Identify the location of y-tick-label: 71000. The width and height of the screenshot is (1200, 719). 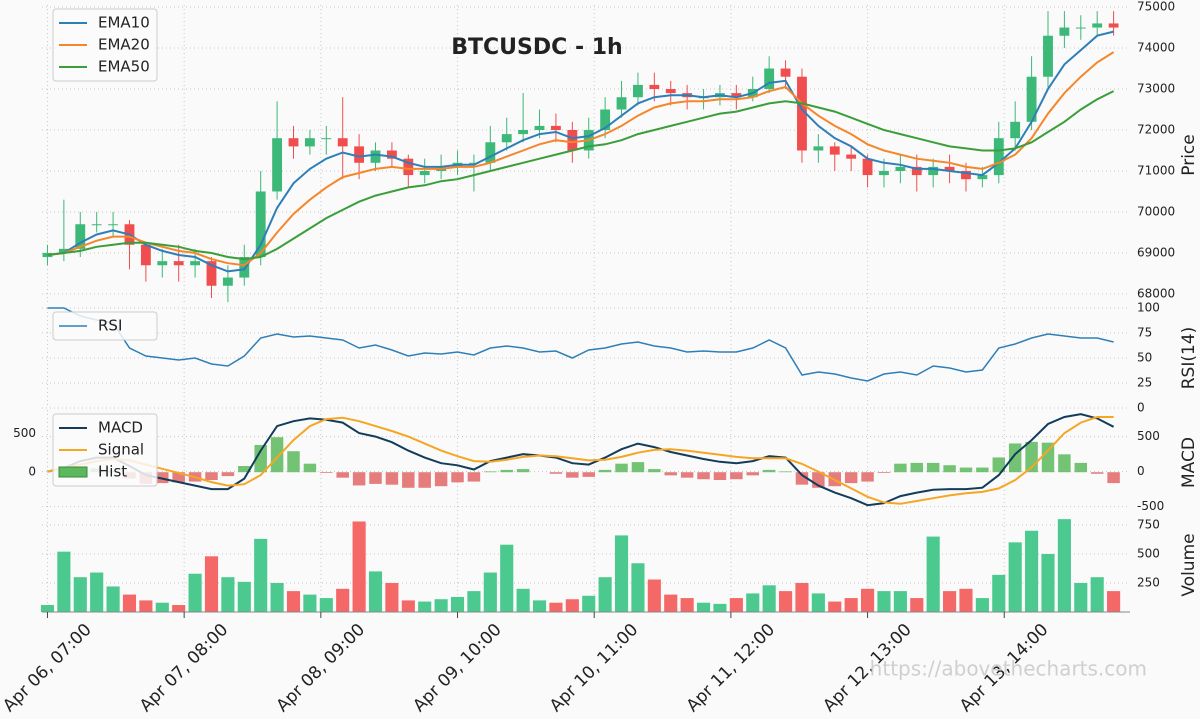
(1156, 170).